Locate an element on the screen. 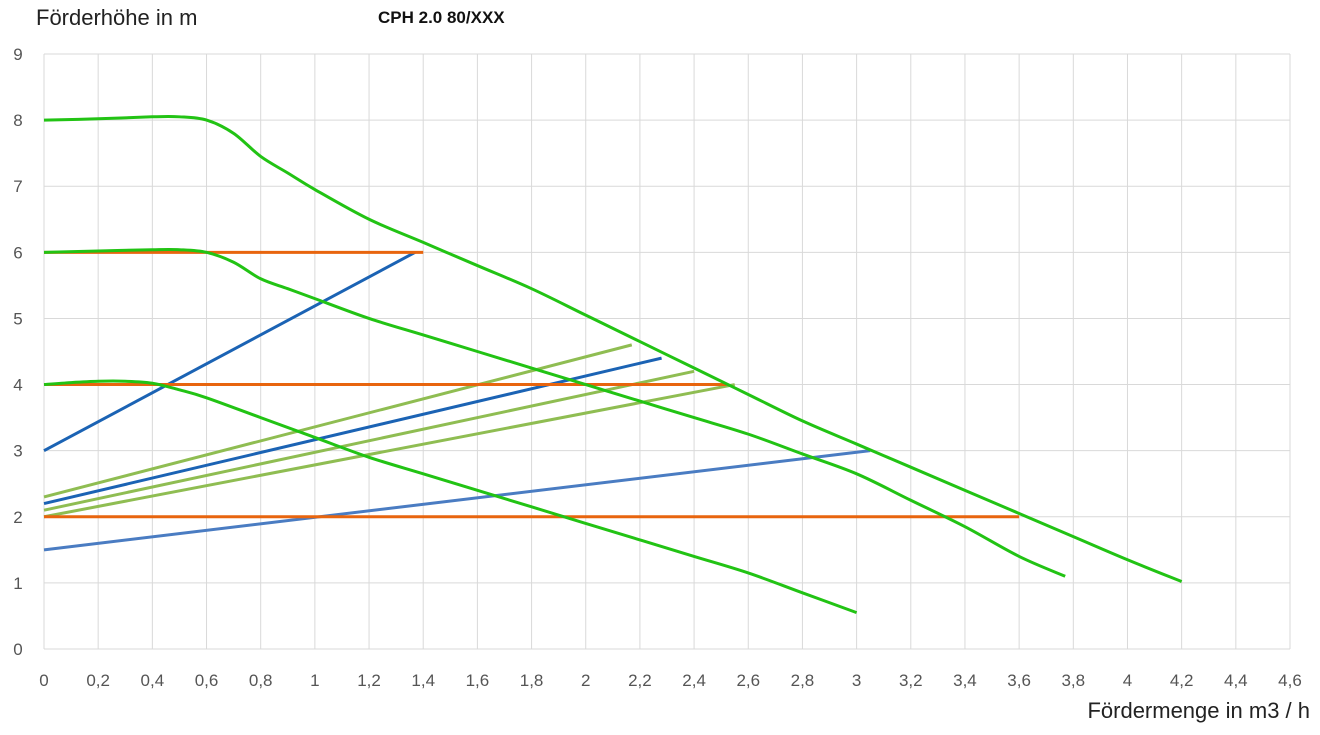  x-tick-label: 1,4 is located at coordinates (423, 680).